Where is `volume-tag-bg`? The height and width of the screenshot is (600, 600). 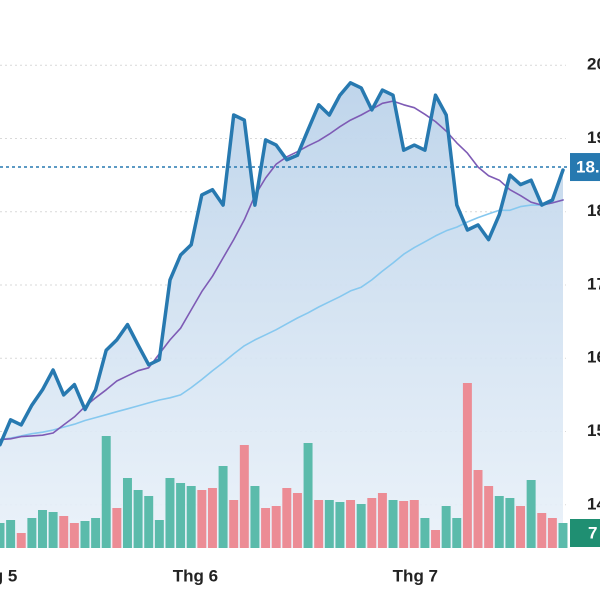
volume-tag-bg is located at coordinates (585, 533).